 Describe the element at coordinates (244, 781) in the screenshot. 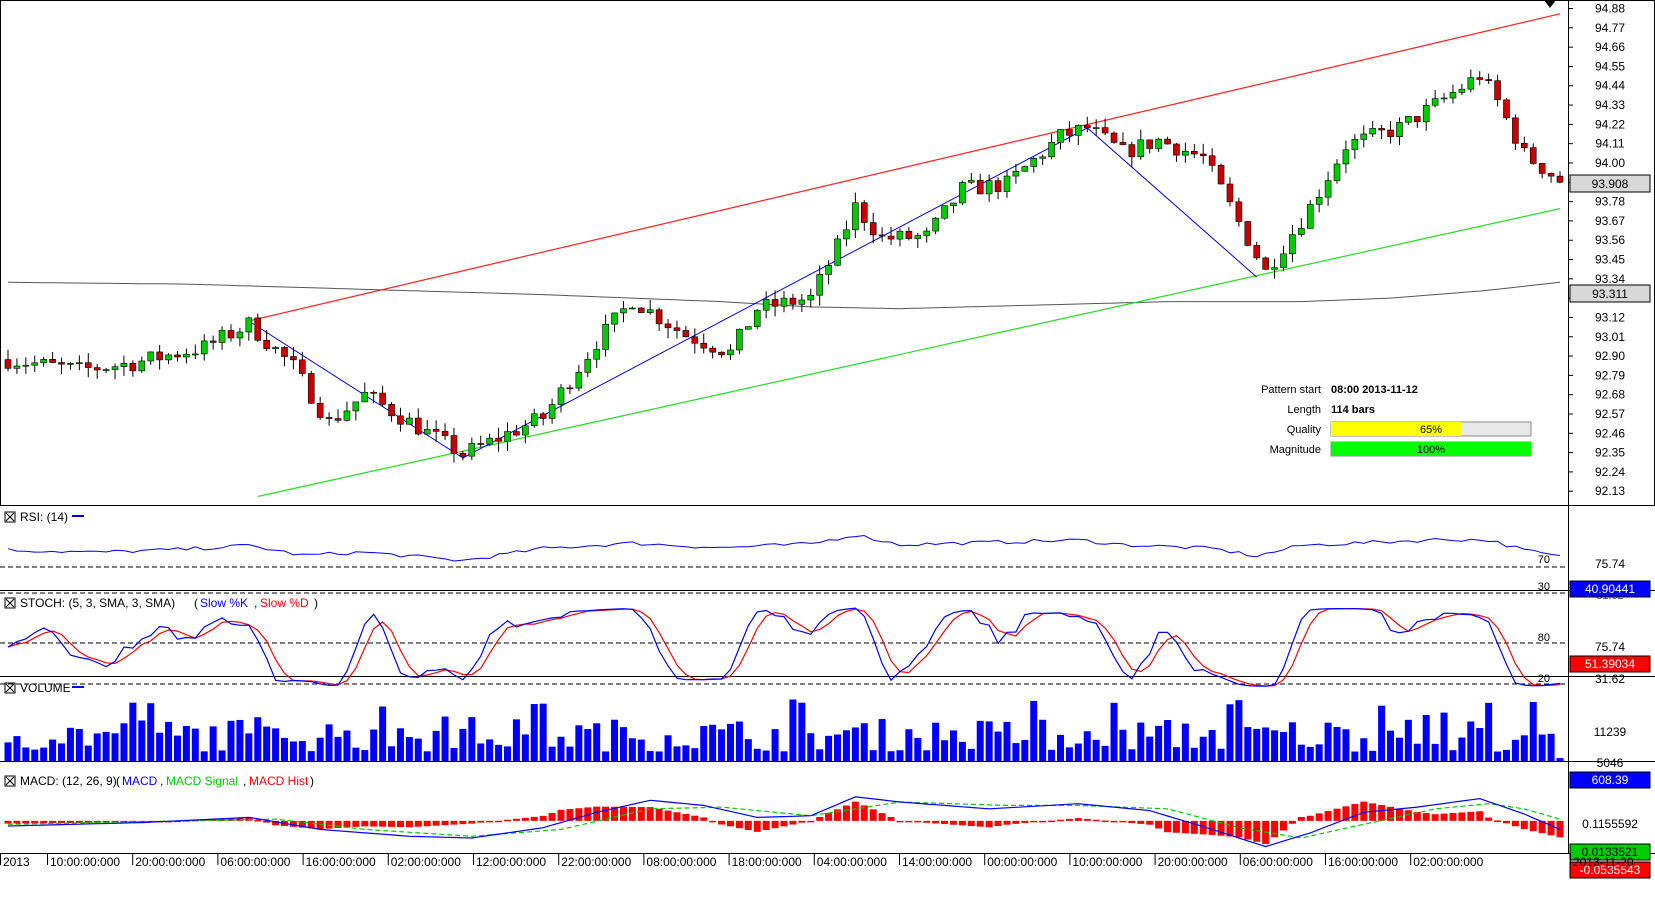

I see `macd-legend-sep2: ,` at that location.